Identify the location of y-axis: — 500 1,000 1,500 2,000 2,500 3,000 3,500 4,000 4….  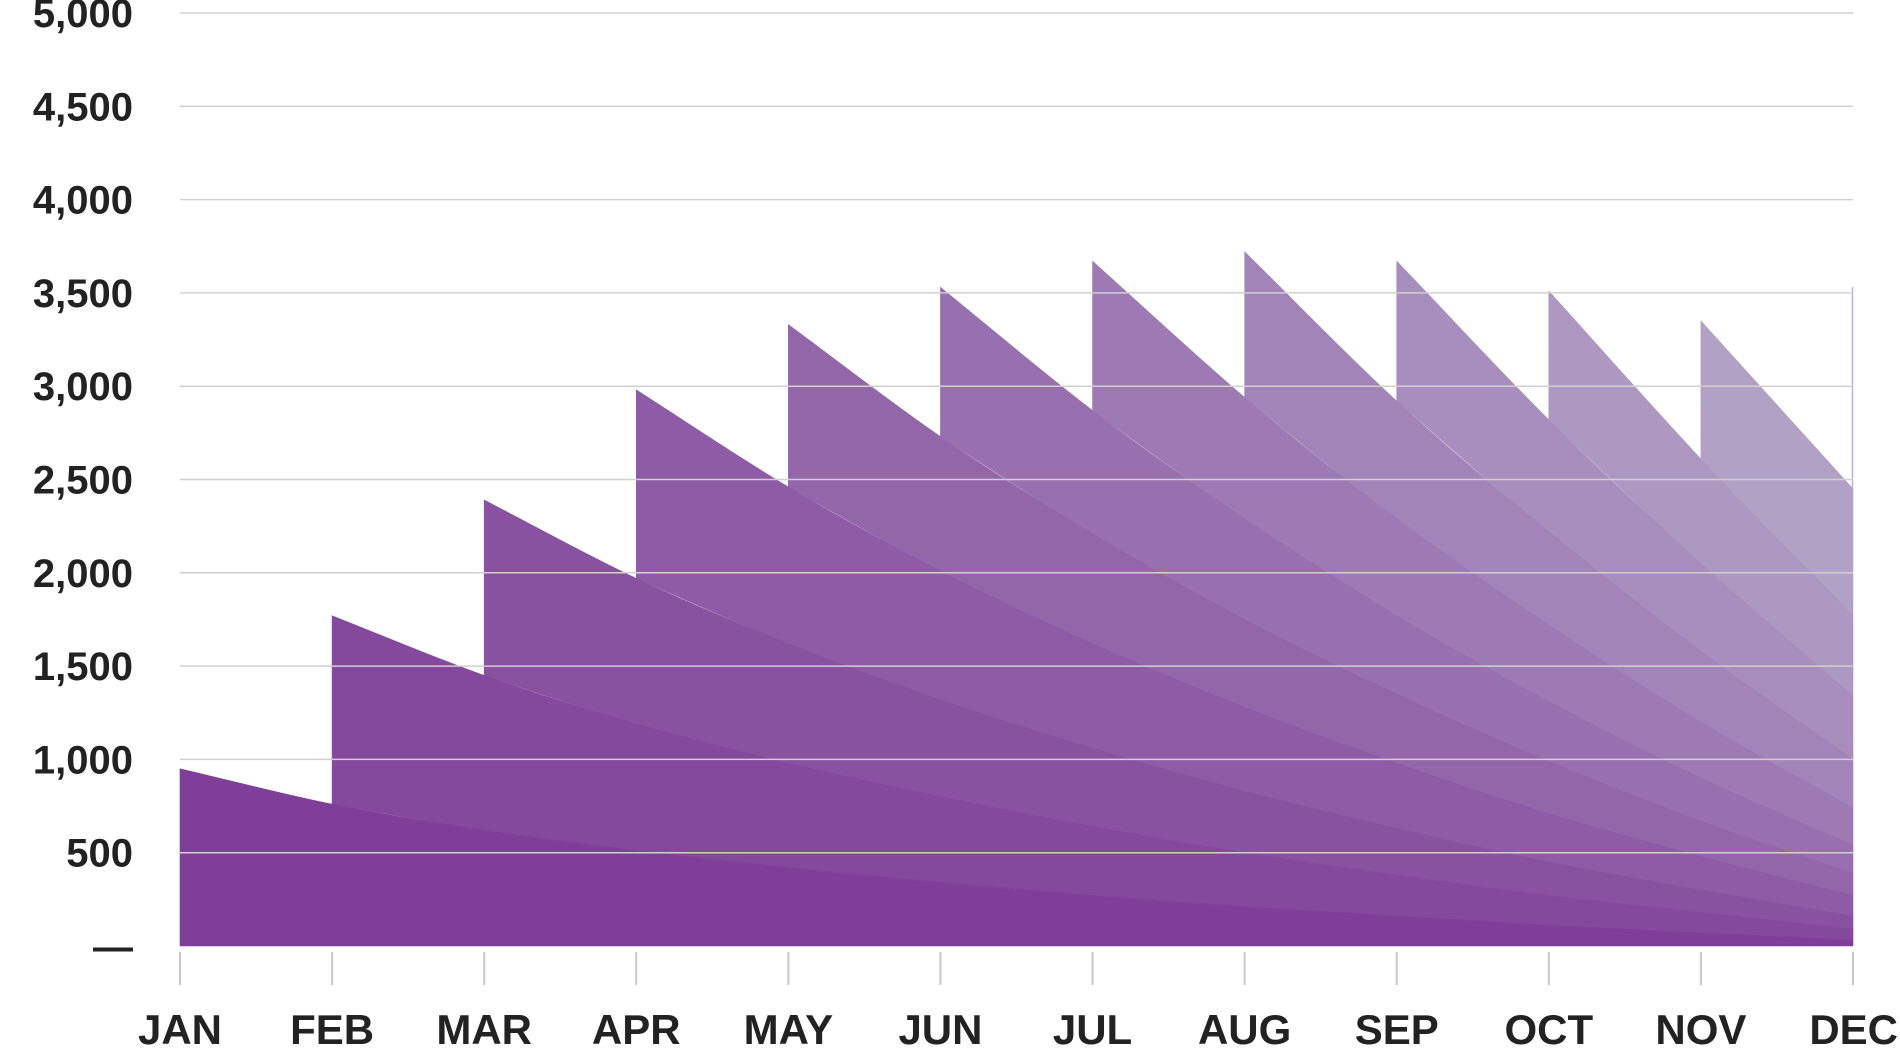
(83, 484).